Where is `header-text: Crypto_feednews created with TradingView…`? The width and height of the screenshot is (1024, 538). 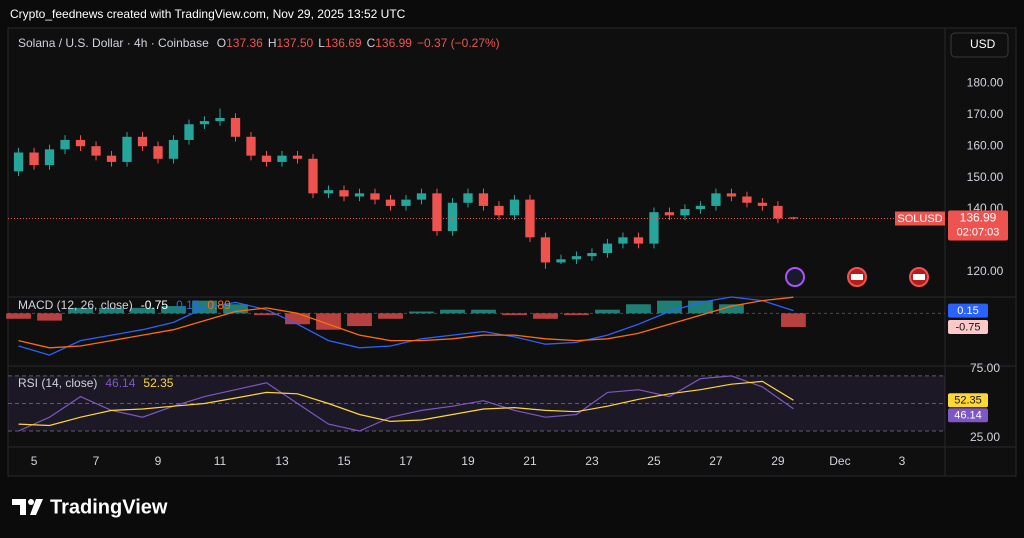 header-text: Crypto_feednews created with TradingView… is located at coordinates (208, 14).